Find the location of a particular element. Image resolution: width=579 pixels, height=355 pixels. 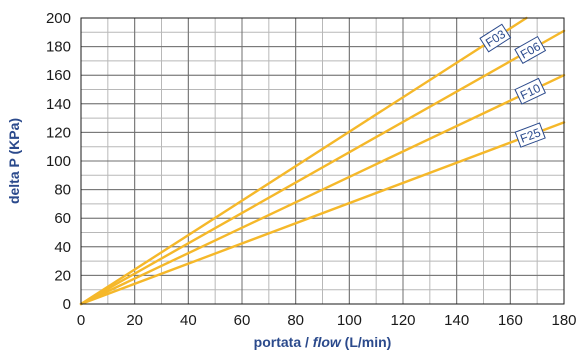

y-tick-label: 80 is located at coordinates (62, 190).